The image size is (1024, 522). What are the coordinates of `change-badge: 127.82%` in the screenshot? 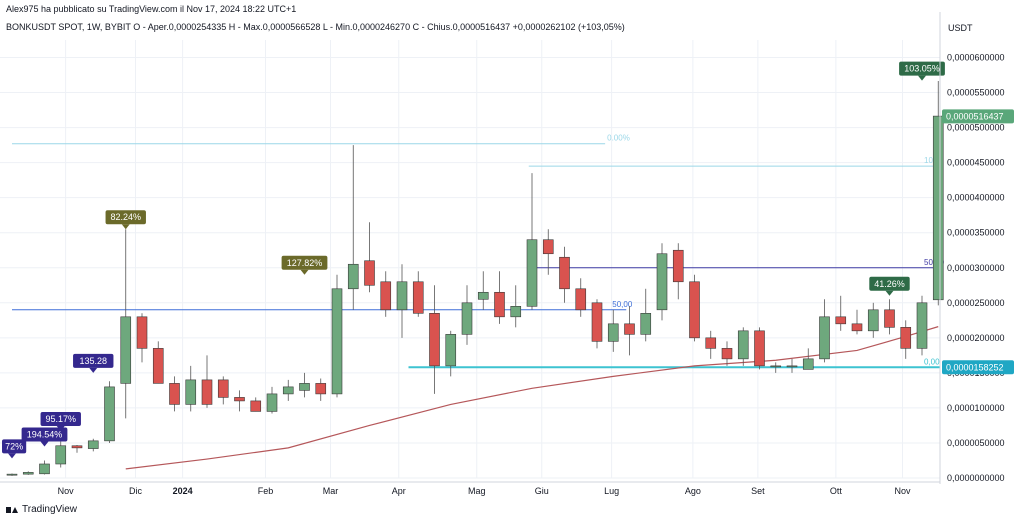 It's located at (304, 265).